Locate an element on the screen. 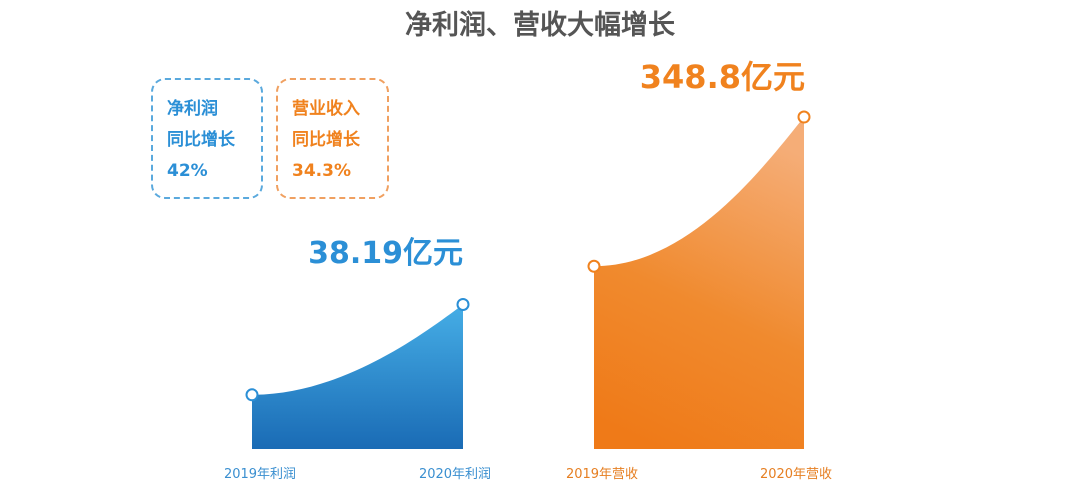 The width and height of the screenshot is (1080, 487). revenue-callout-line2: 同比增长 is located at coordinates (326, 140).